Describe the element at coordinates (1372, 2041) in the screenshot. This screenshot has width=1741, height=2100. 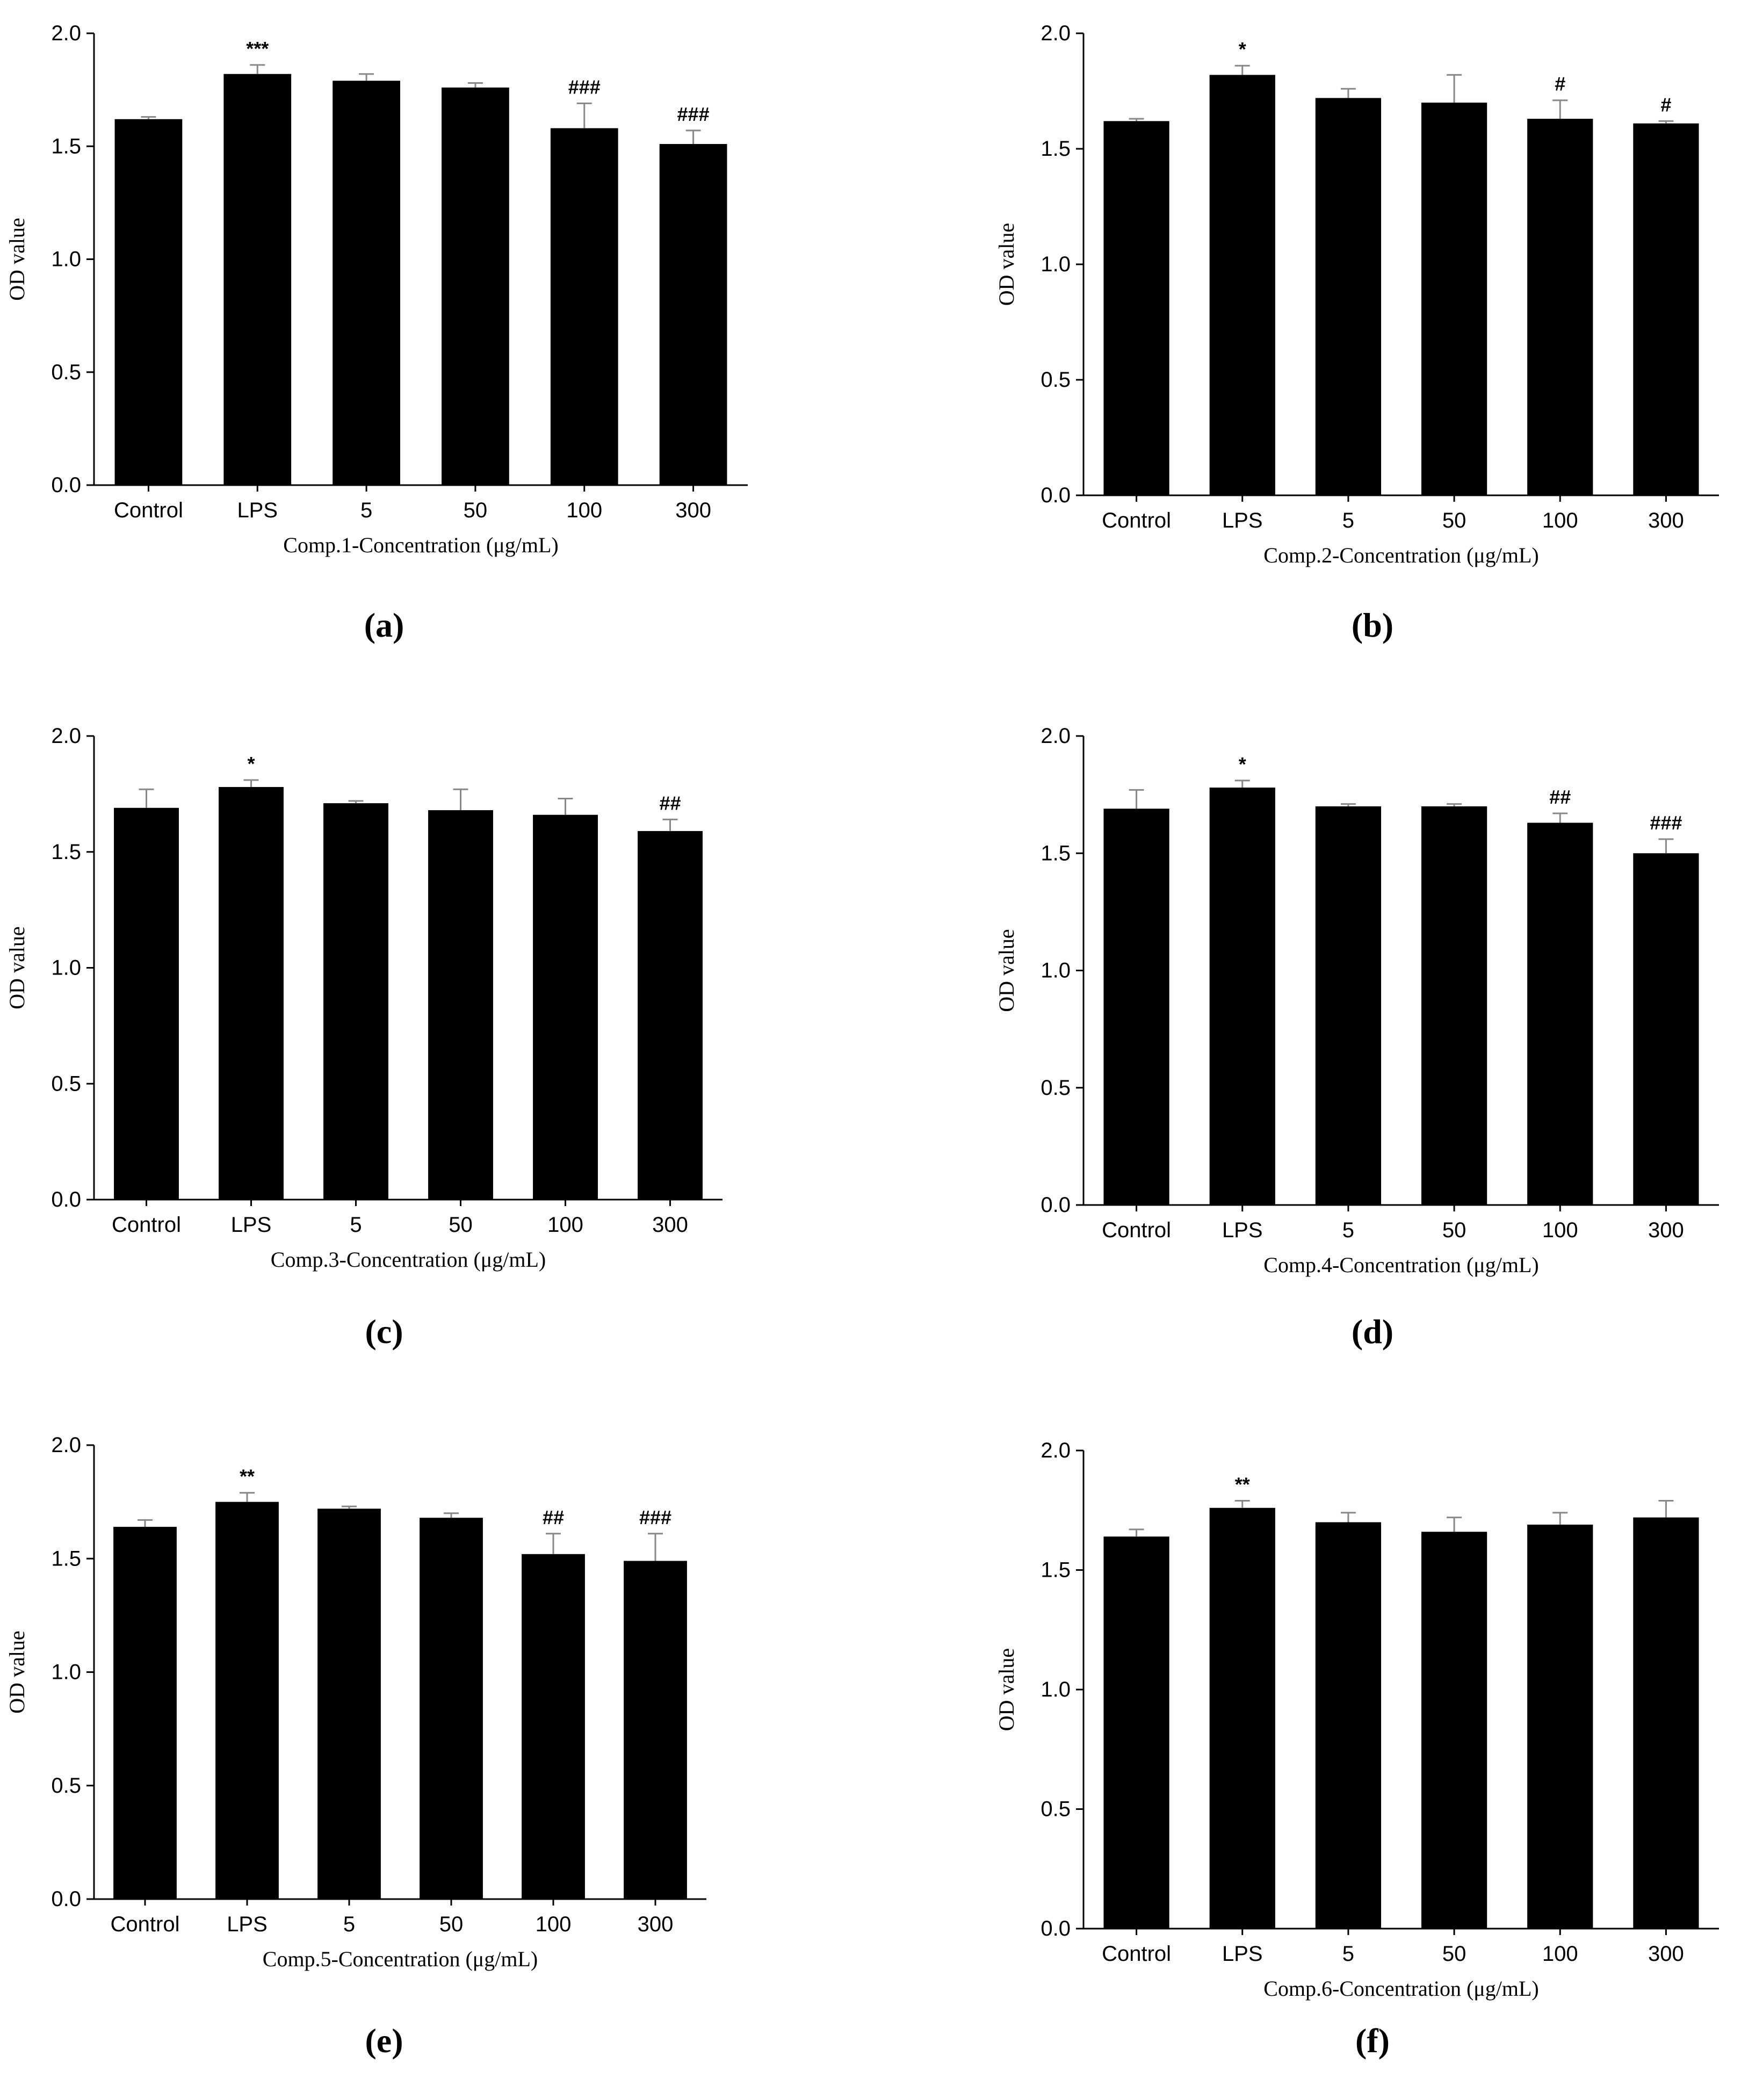
I see `panel-label: (f)` at that location.